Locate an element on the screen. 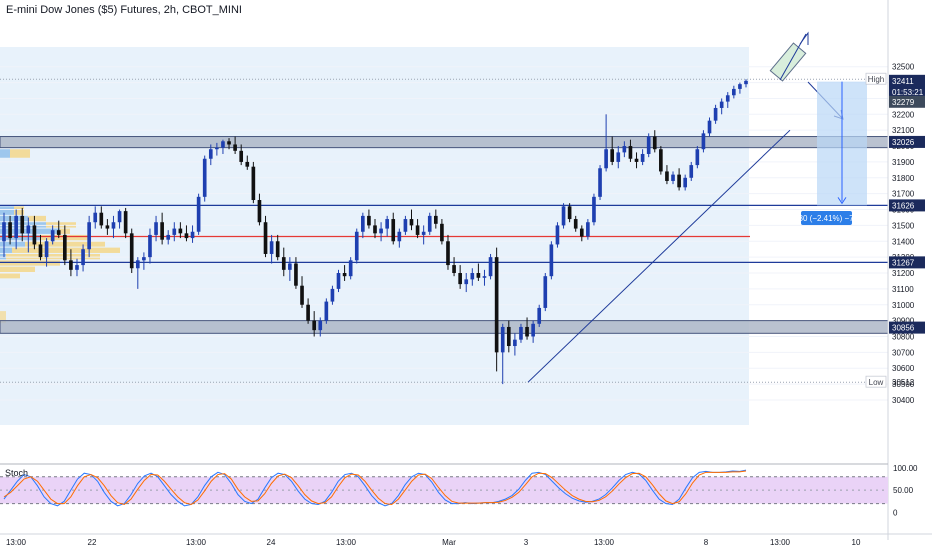  trend-line is located at coordinates (659, 256).